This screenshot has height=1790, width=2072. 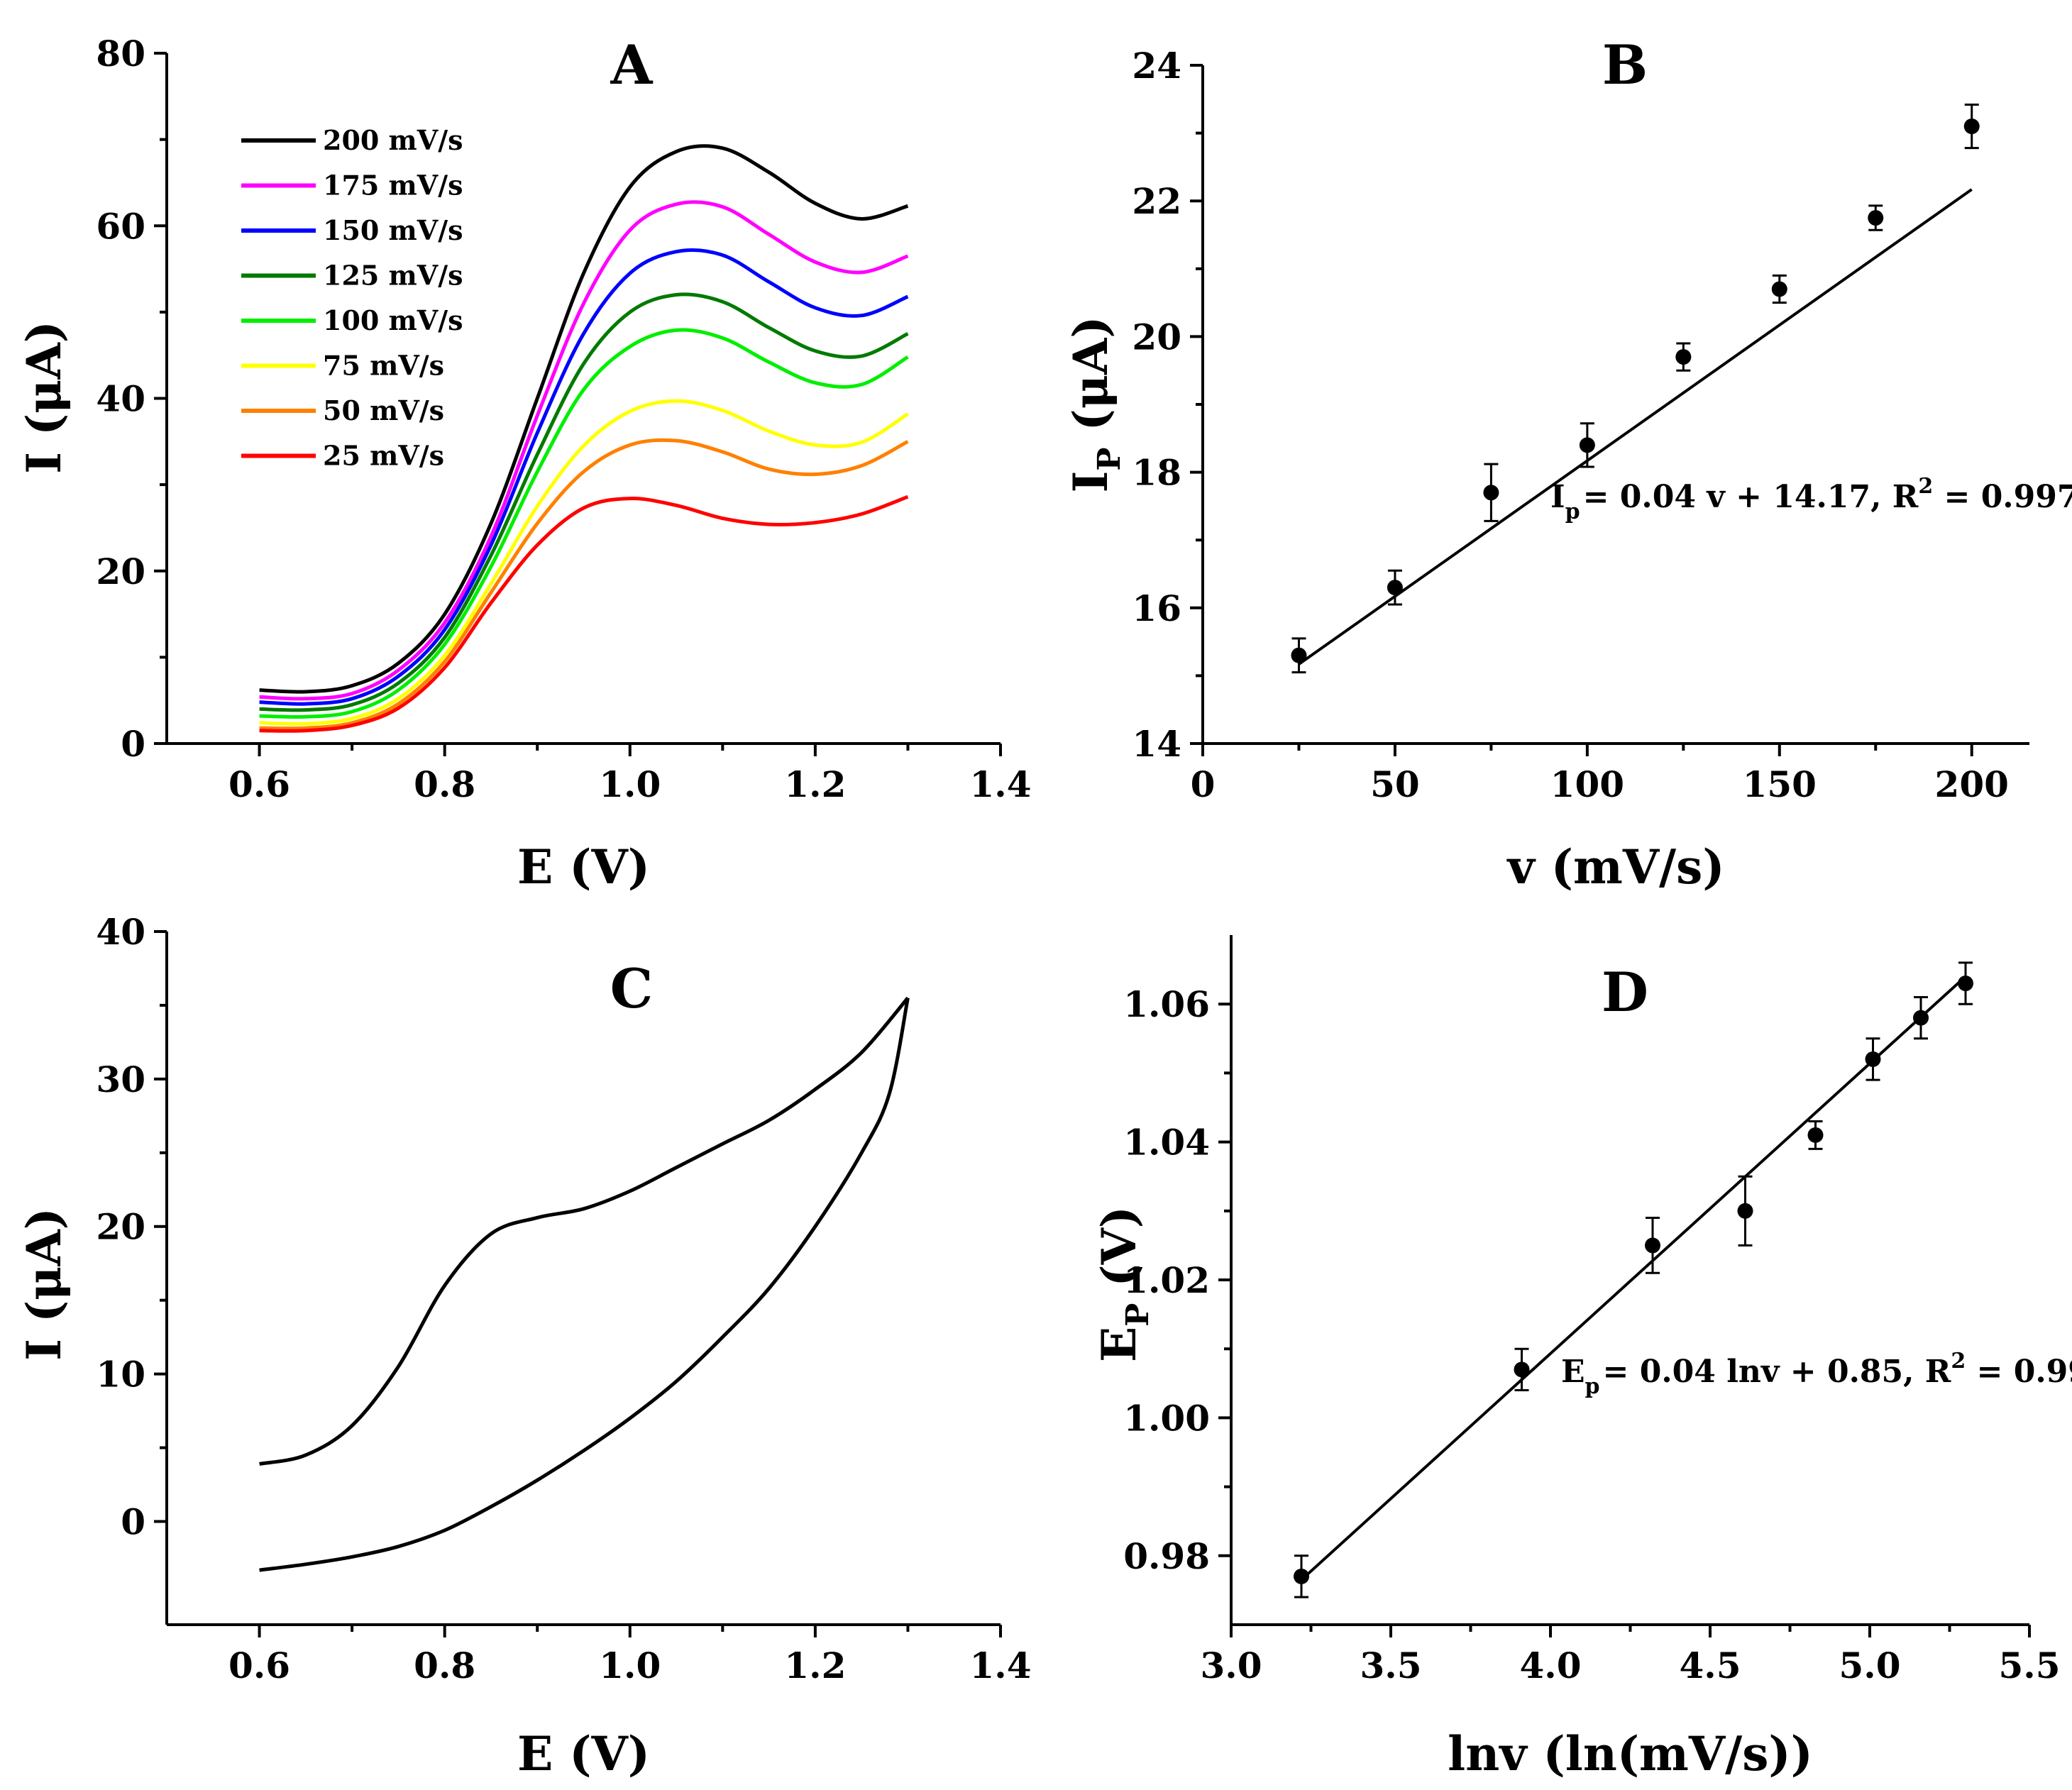 I want to click on x-tick-label: 100, so click(x=1587, y=784).